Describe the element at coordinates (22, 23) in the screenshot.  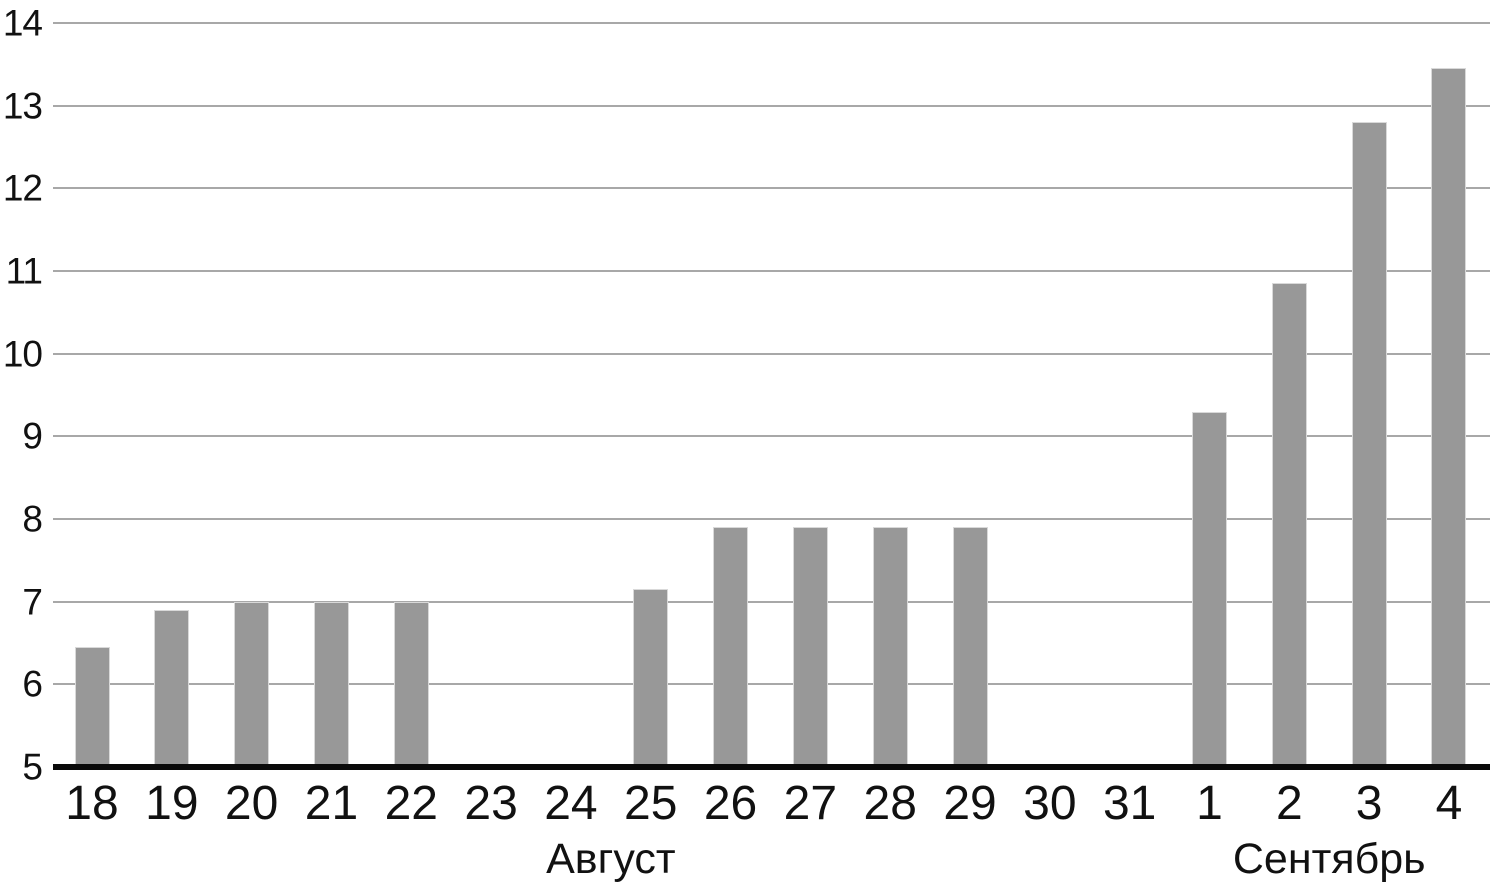
I see `y-axis-tick-label: 14` at that location.